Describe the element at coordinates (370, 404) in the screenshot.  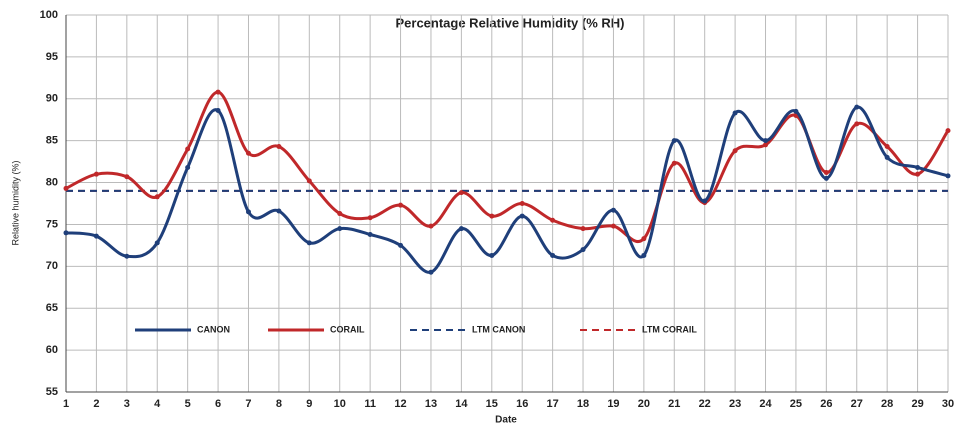
I see `x-tick-label: 11` at that location.